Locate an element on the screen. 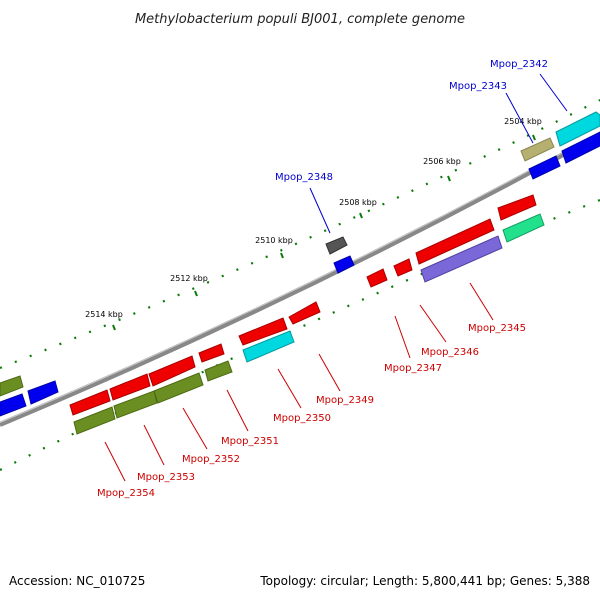 Image resolution: width=600 pixels, height=600 pixels. accession-text: Accession: NC_010725 is located at coordinates (77, 581).